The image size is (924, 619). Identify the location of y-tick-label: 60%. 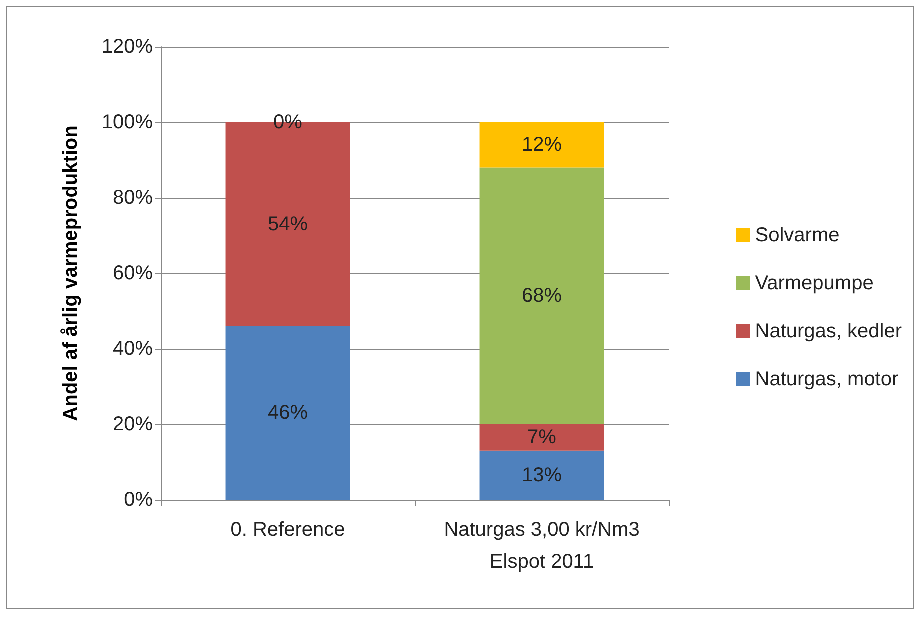
(133, 273).